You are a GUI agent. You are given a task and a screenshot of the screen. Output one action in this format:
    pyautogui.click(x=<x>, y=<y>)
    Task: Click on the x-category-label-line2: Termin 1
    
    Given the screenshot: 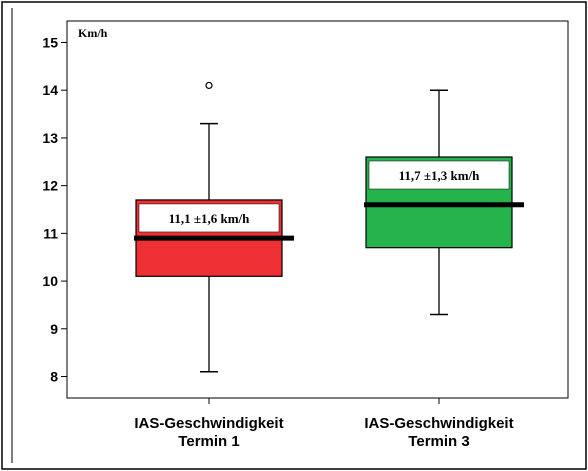 What is the action you would take?
    pyautogui.click(x=208, y=441)
    